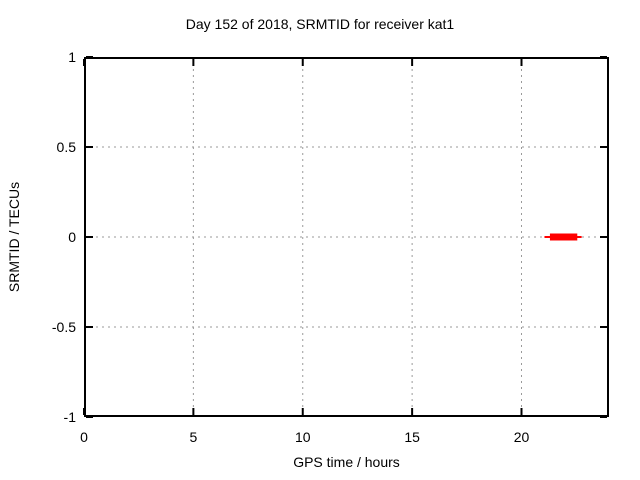 Image resolution: width=640 pixels, height=480 pixels. Describe the element at coordinates (84, 437) in the screenshot. I see `x-tick-label: 0` at that location.